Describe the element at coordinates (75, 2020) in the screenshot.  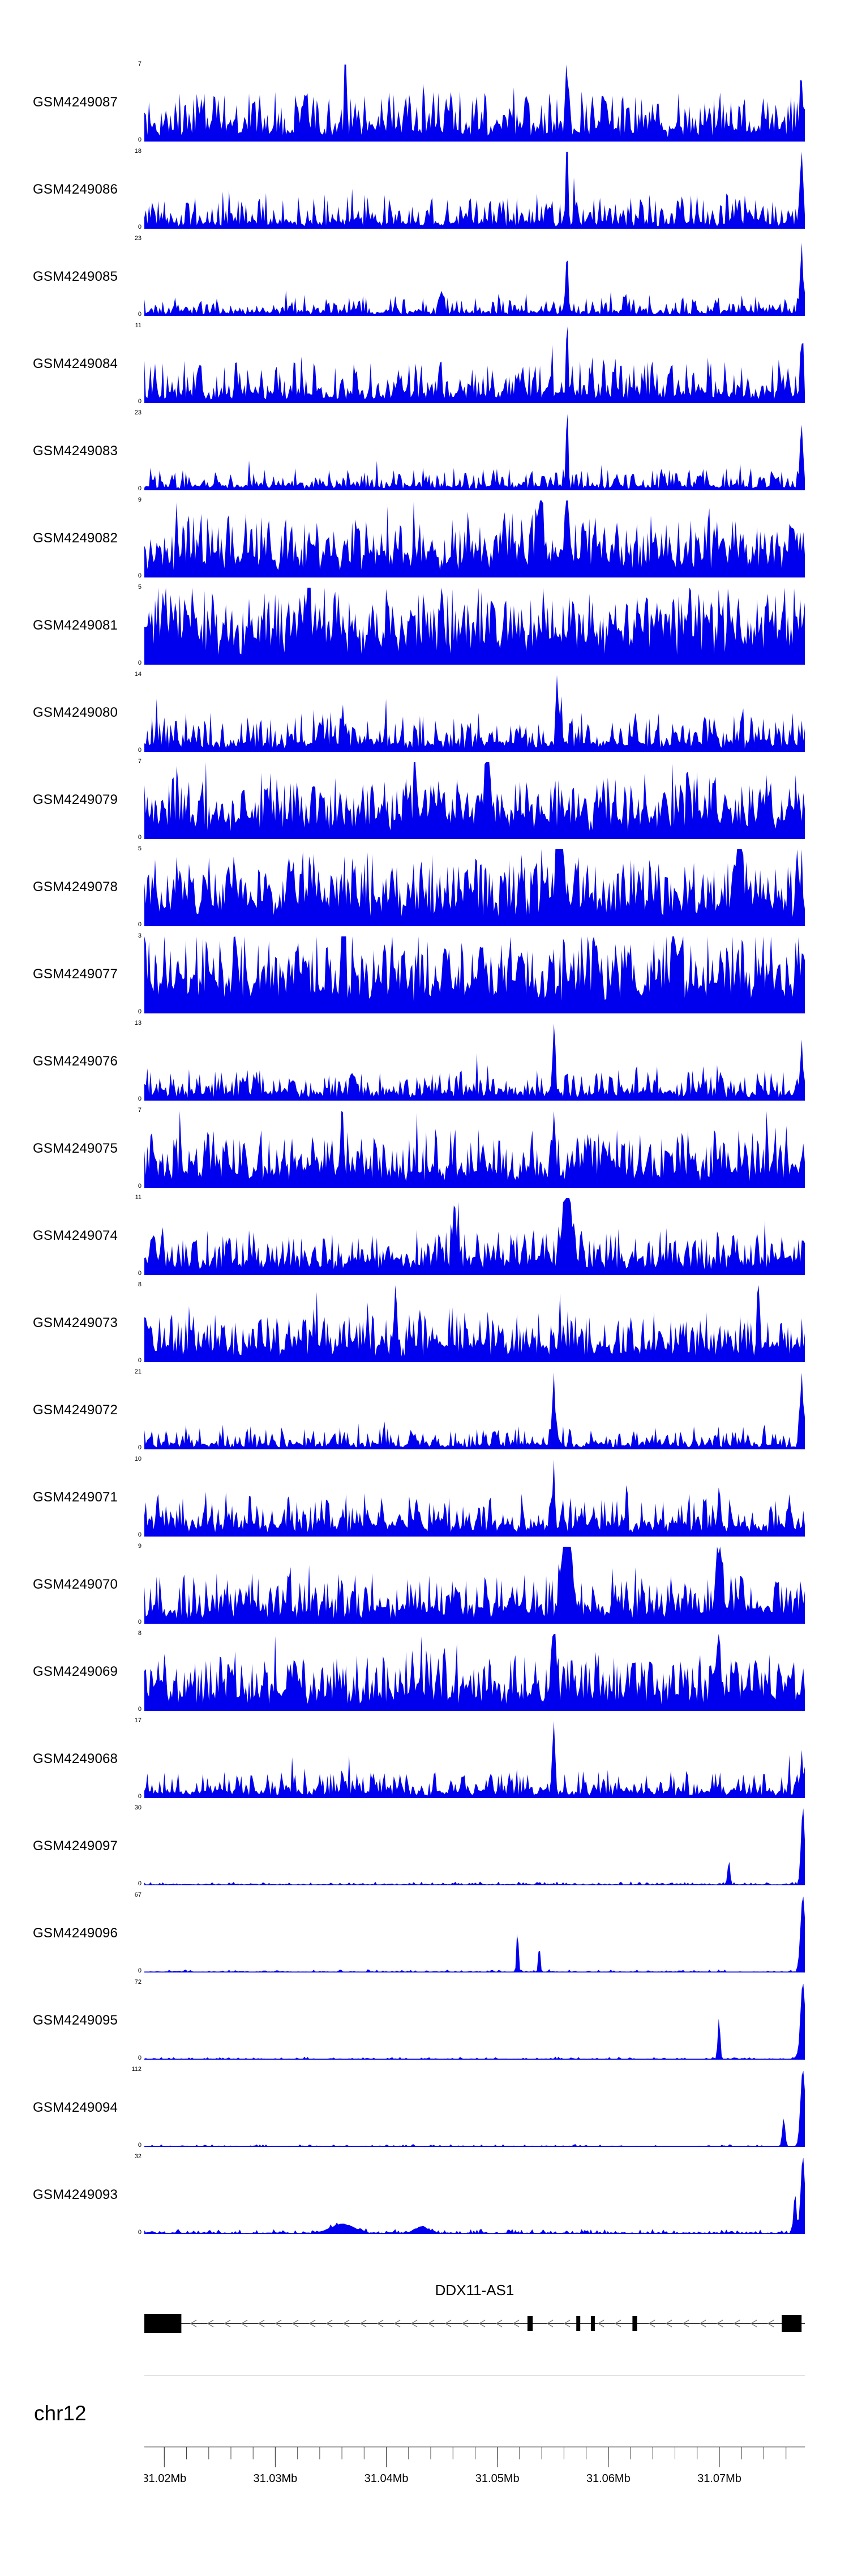
I see `track-label: GSM4249095` at that location.